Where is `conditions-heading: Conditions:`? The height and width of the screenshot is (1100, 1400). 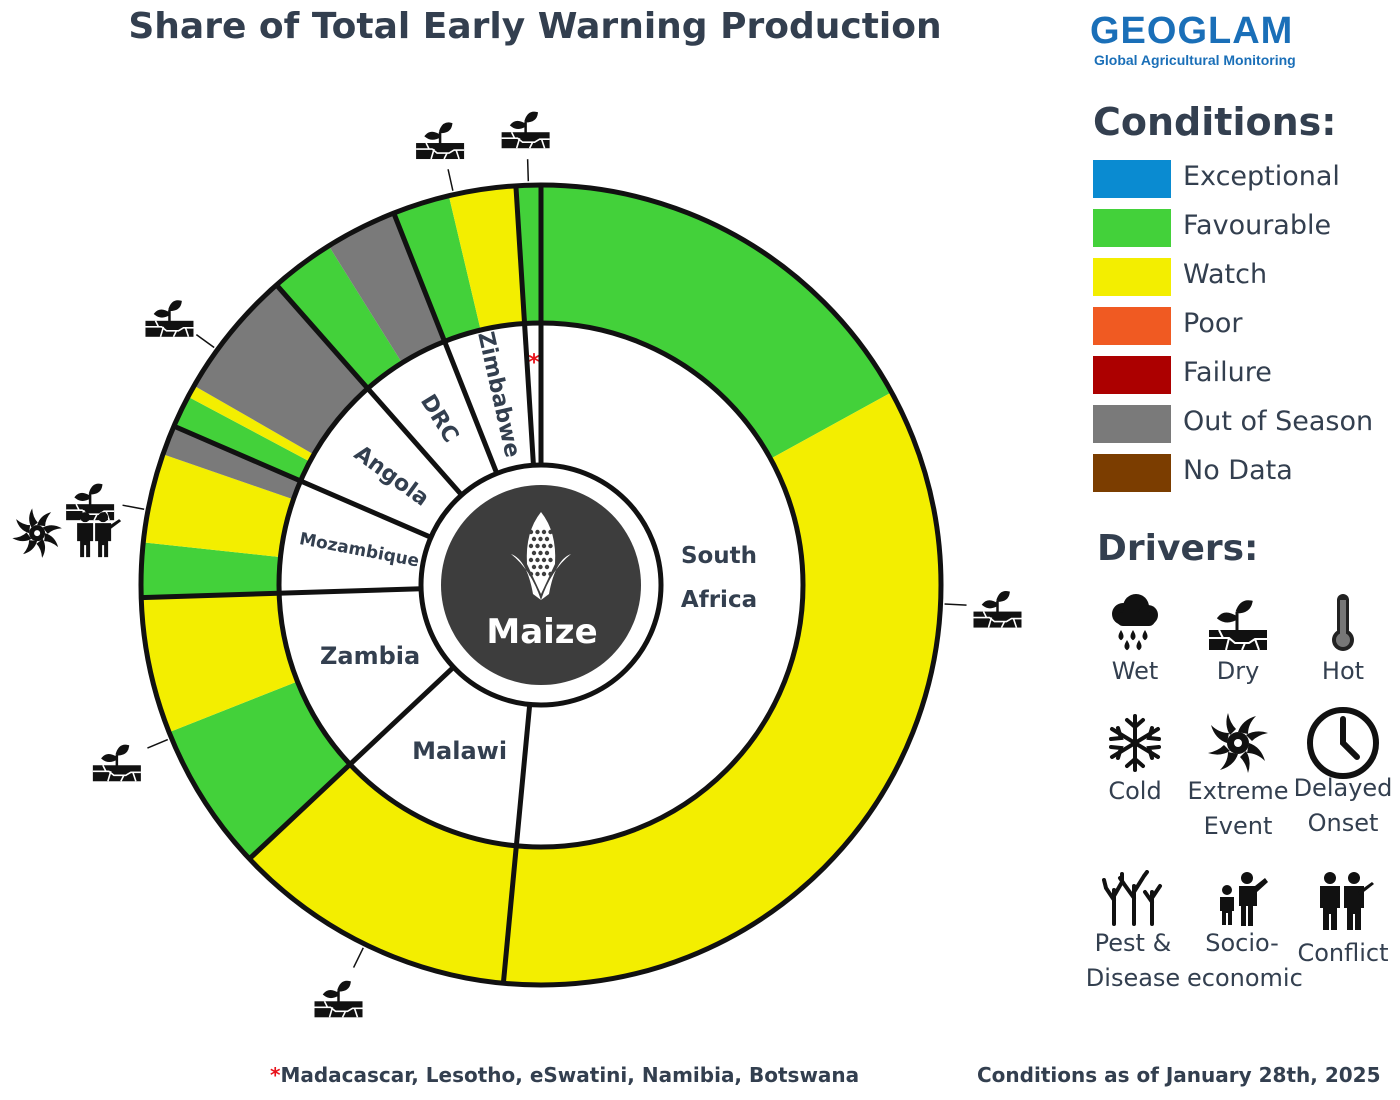 conditions-heading: Conditions: is located at coordinates (1215, 122).